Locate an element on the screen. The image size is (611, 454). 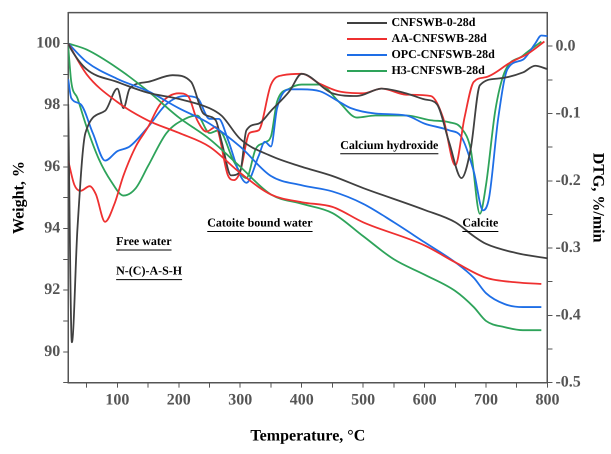
x-tick-label: 100 is located at coordinates (117, 399).